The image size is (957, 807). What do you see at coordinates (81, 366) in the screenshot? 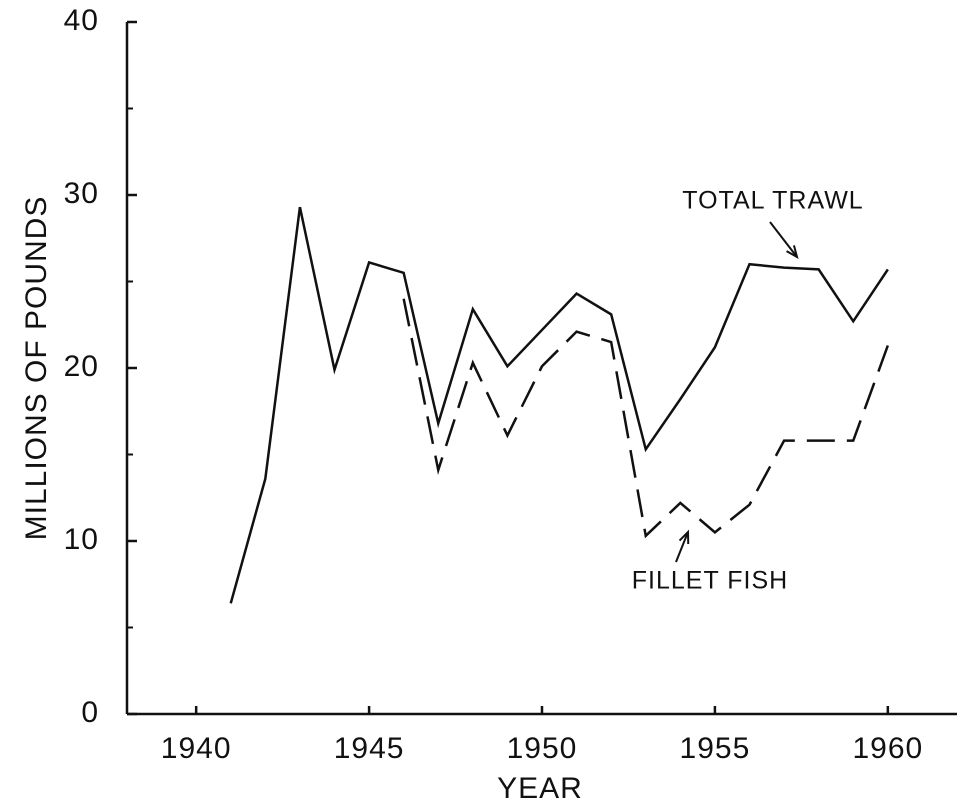
I see `y-tick-label: 20` at bounding box center [81, 366].